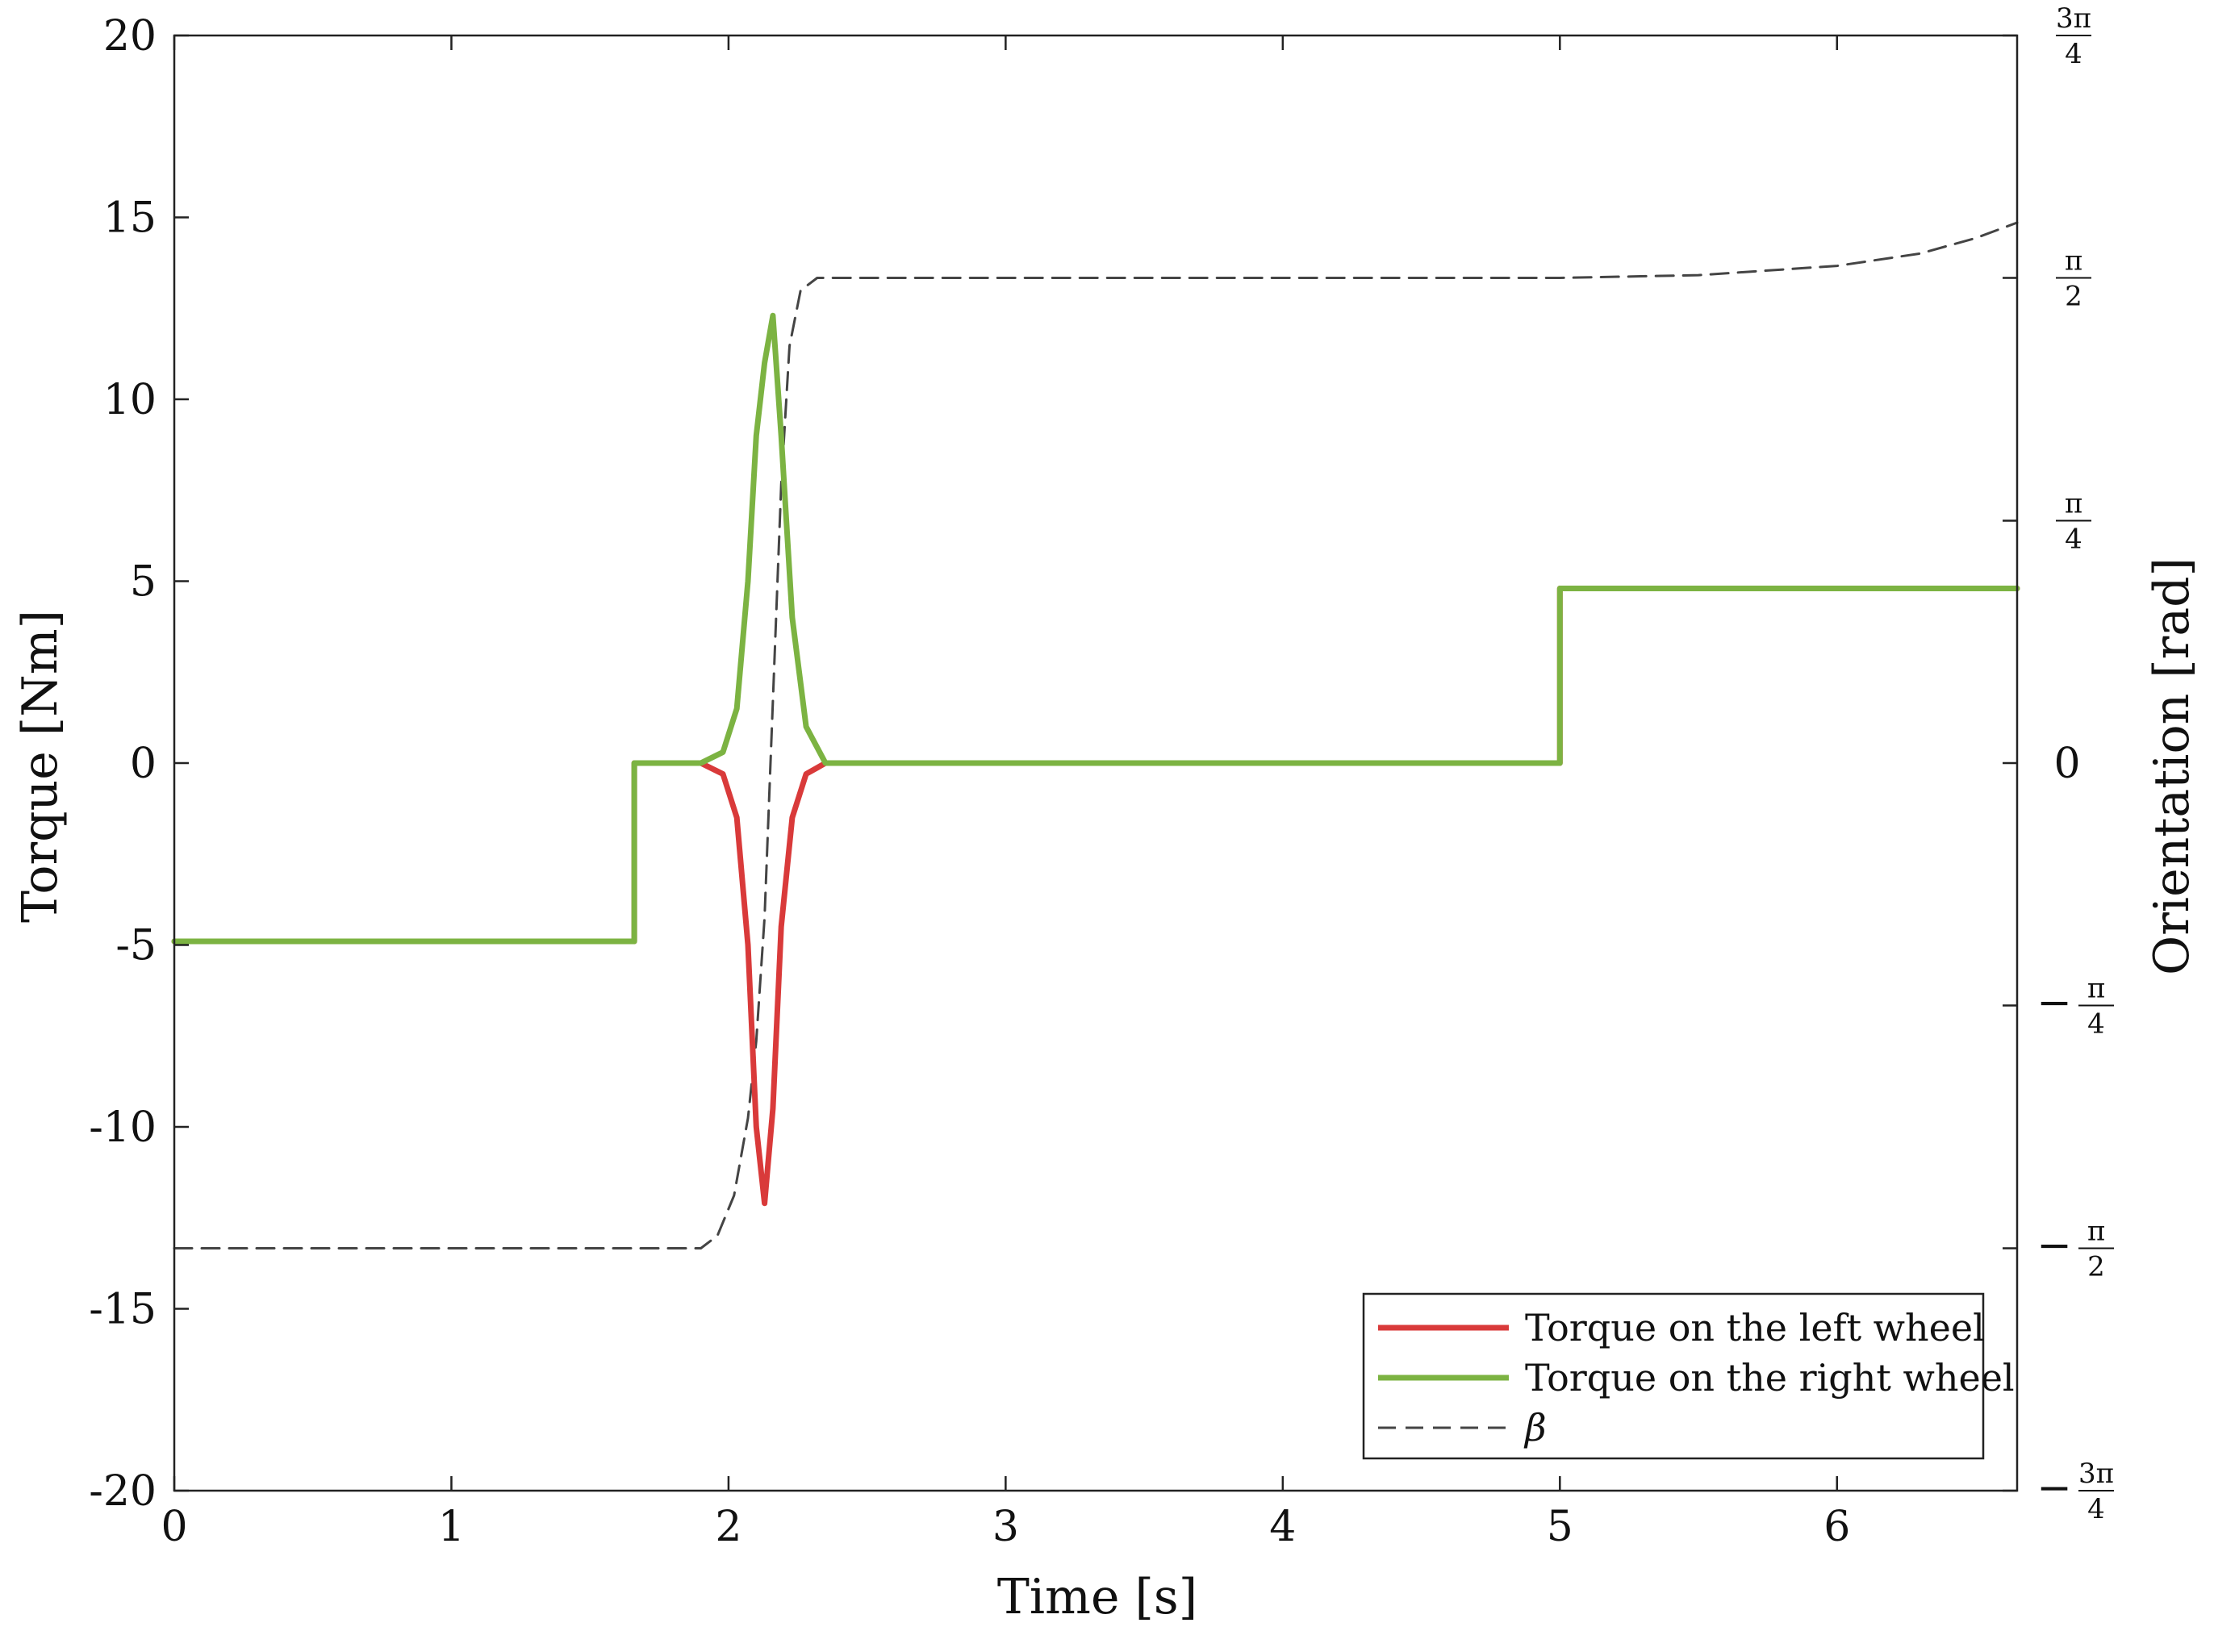 This screenshot has width=2214, height=1652. I want to click on x-tick-label: 1, so click(451, 1527).